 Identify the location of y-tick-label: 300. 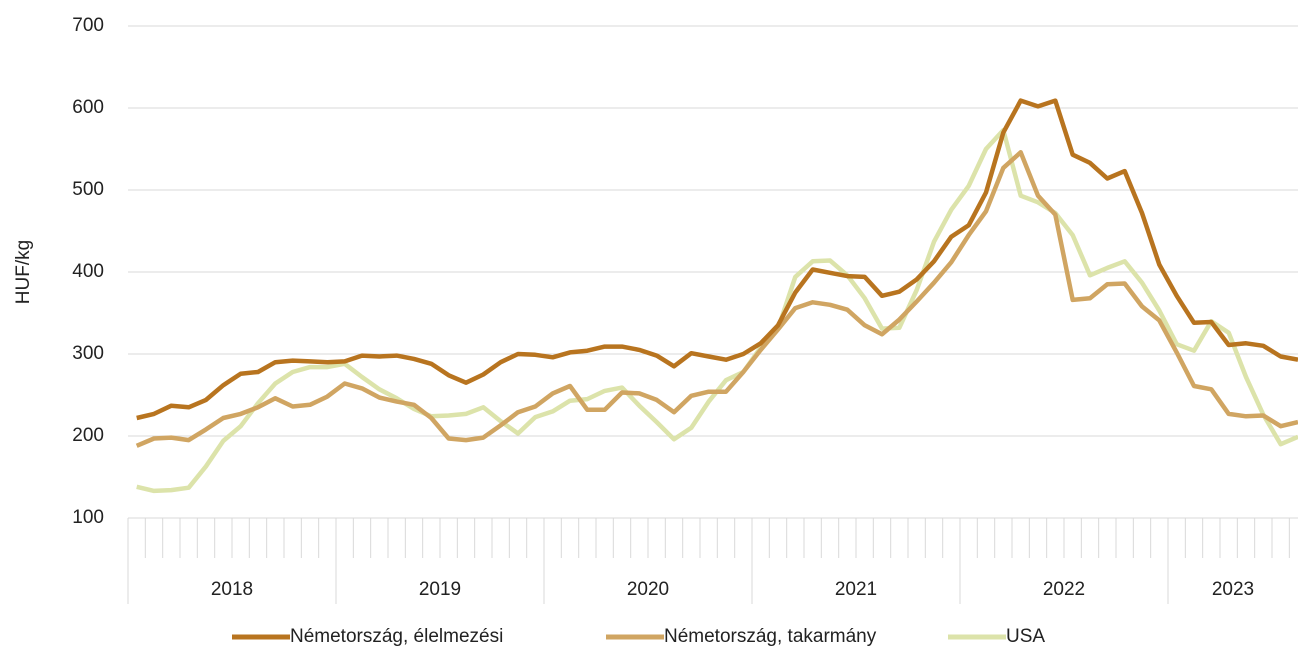
(88, 353).